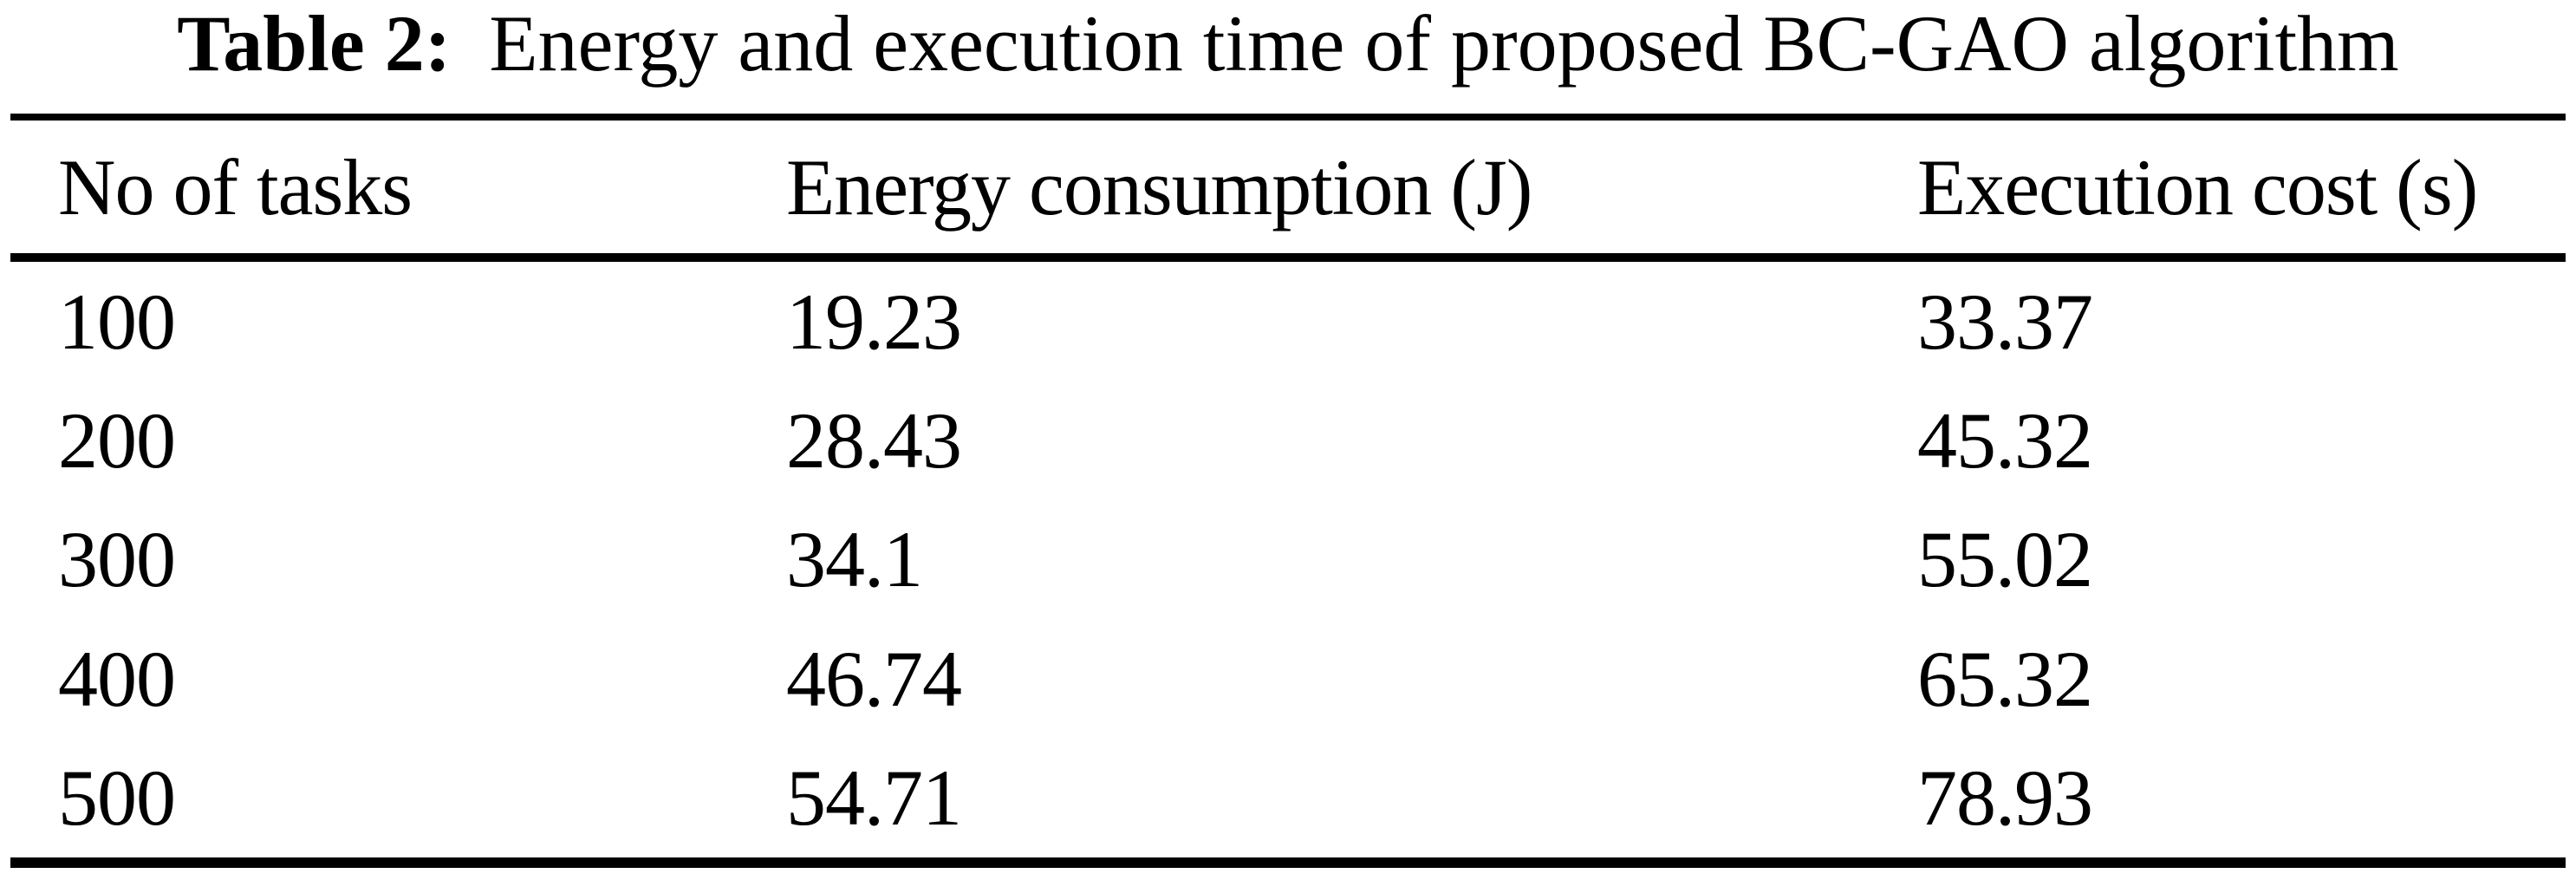 This screenshot has height=880, width=2576. What do you see at coordinates (2005, 798) in the screenshot?
I see `cell-exec-cost: 78.93` at bounding box center [2005, 798].